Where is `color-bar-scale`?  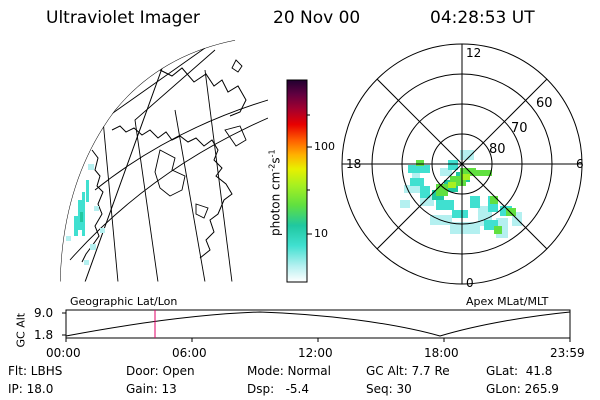 color-bar-scale is located at coordinates (297, 181).